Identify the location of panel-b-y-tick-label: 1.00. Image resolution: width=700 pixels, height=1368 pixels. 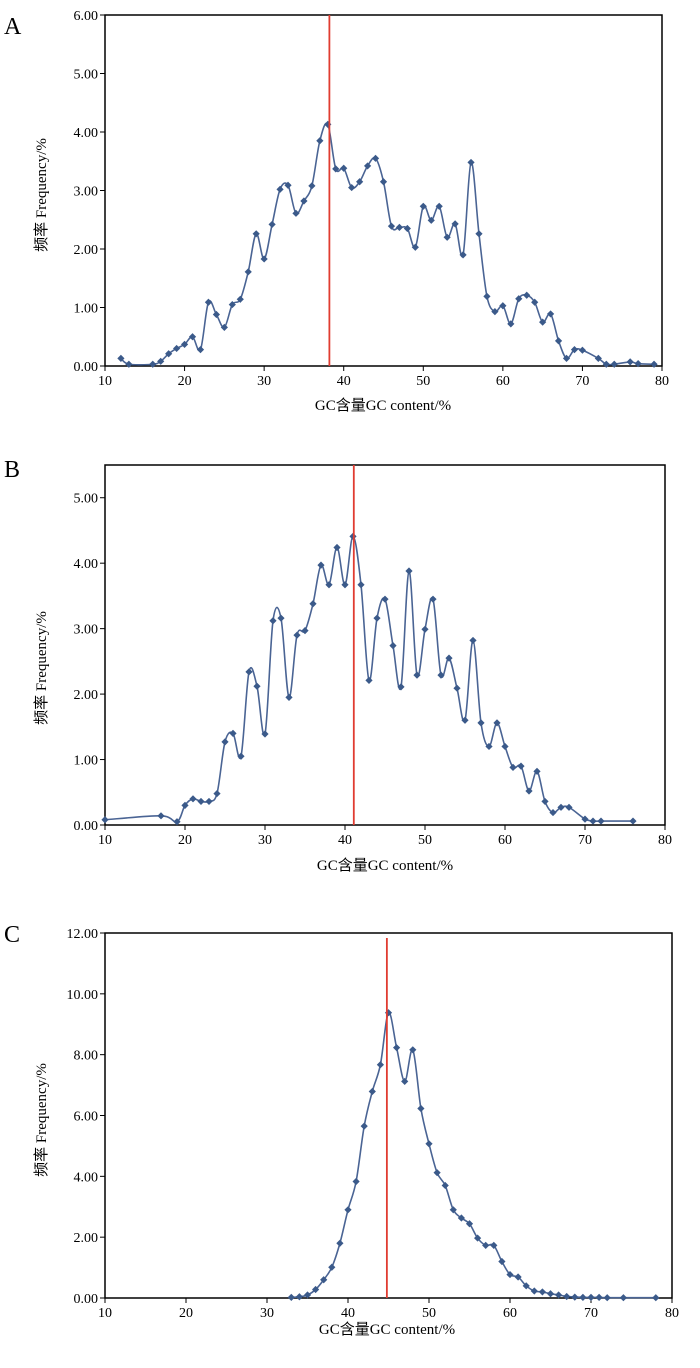
(86, 761).